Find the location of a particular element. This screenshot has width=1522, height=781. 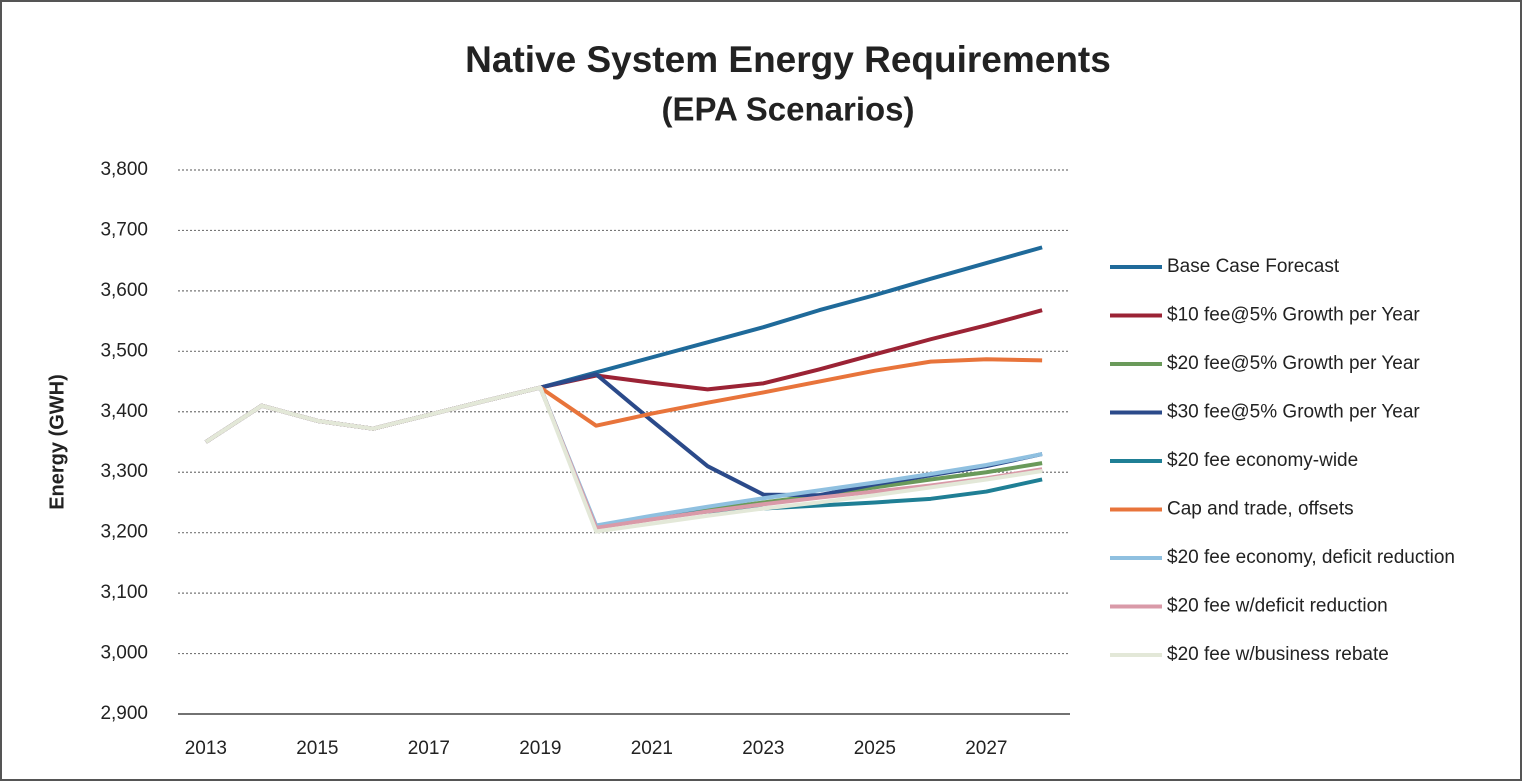

legend-label: Cap and trade, offsets is located at coordinates (1260, 509).